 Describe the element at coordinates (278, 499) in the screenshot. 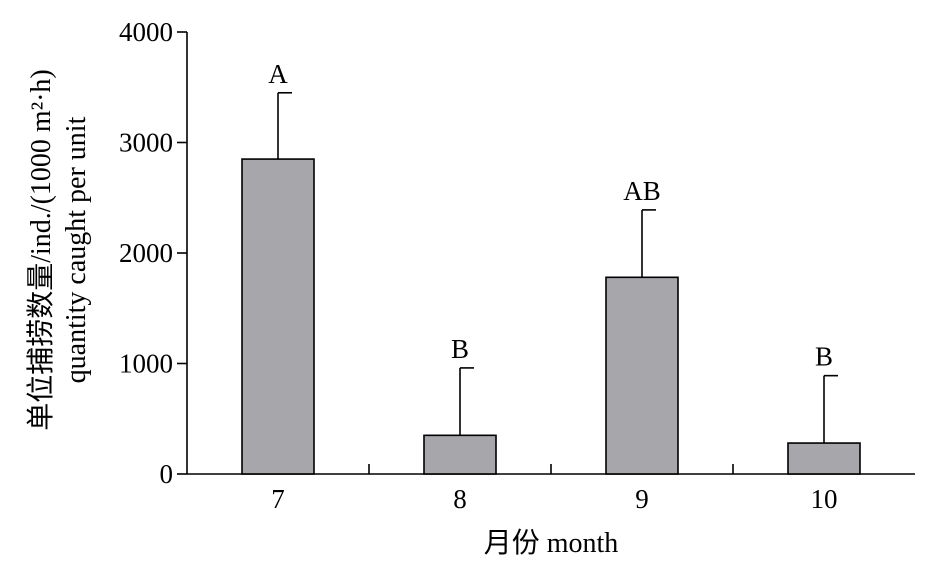

I see `x-tick-label: 7` at that location.